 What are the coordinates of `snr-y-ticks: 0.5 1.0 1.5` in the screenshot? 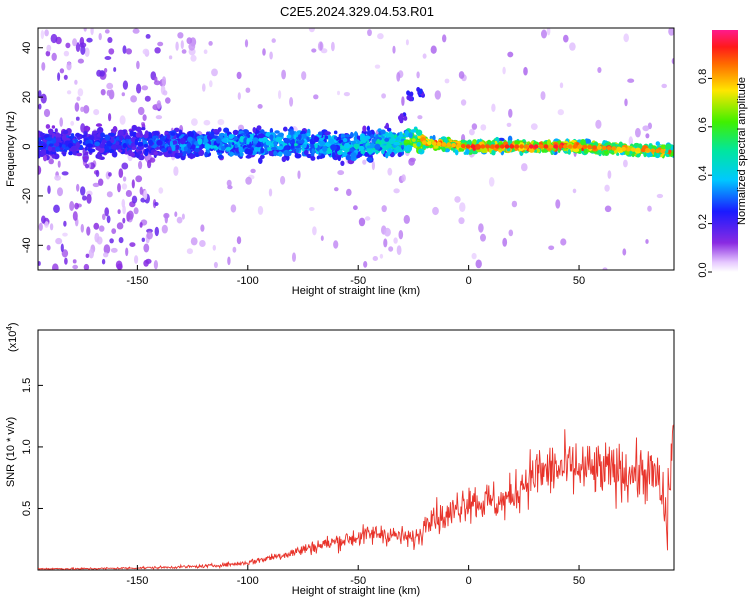 It's located at (32, 447).